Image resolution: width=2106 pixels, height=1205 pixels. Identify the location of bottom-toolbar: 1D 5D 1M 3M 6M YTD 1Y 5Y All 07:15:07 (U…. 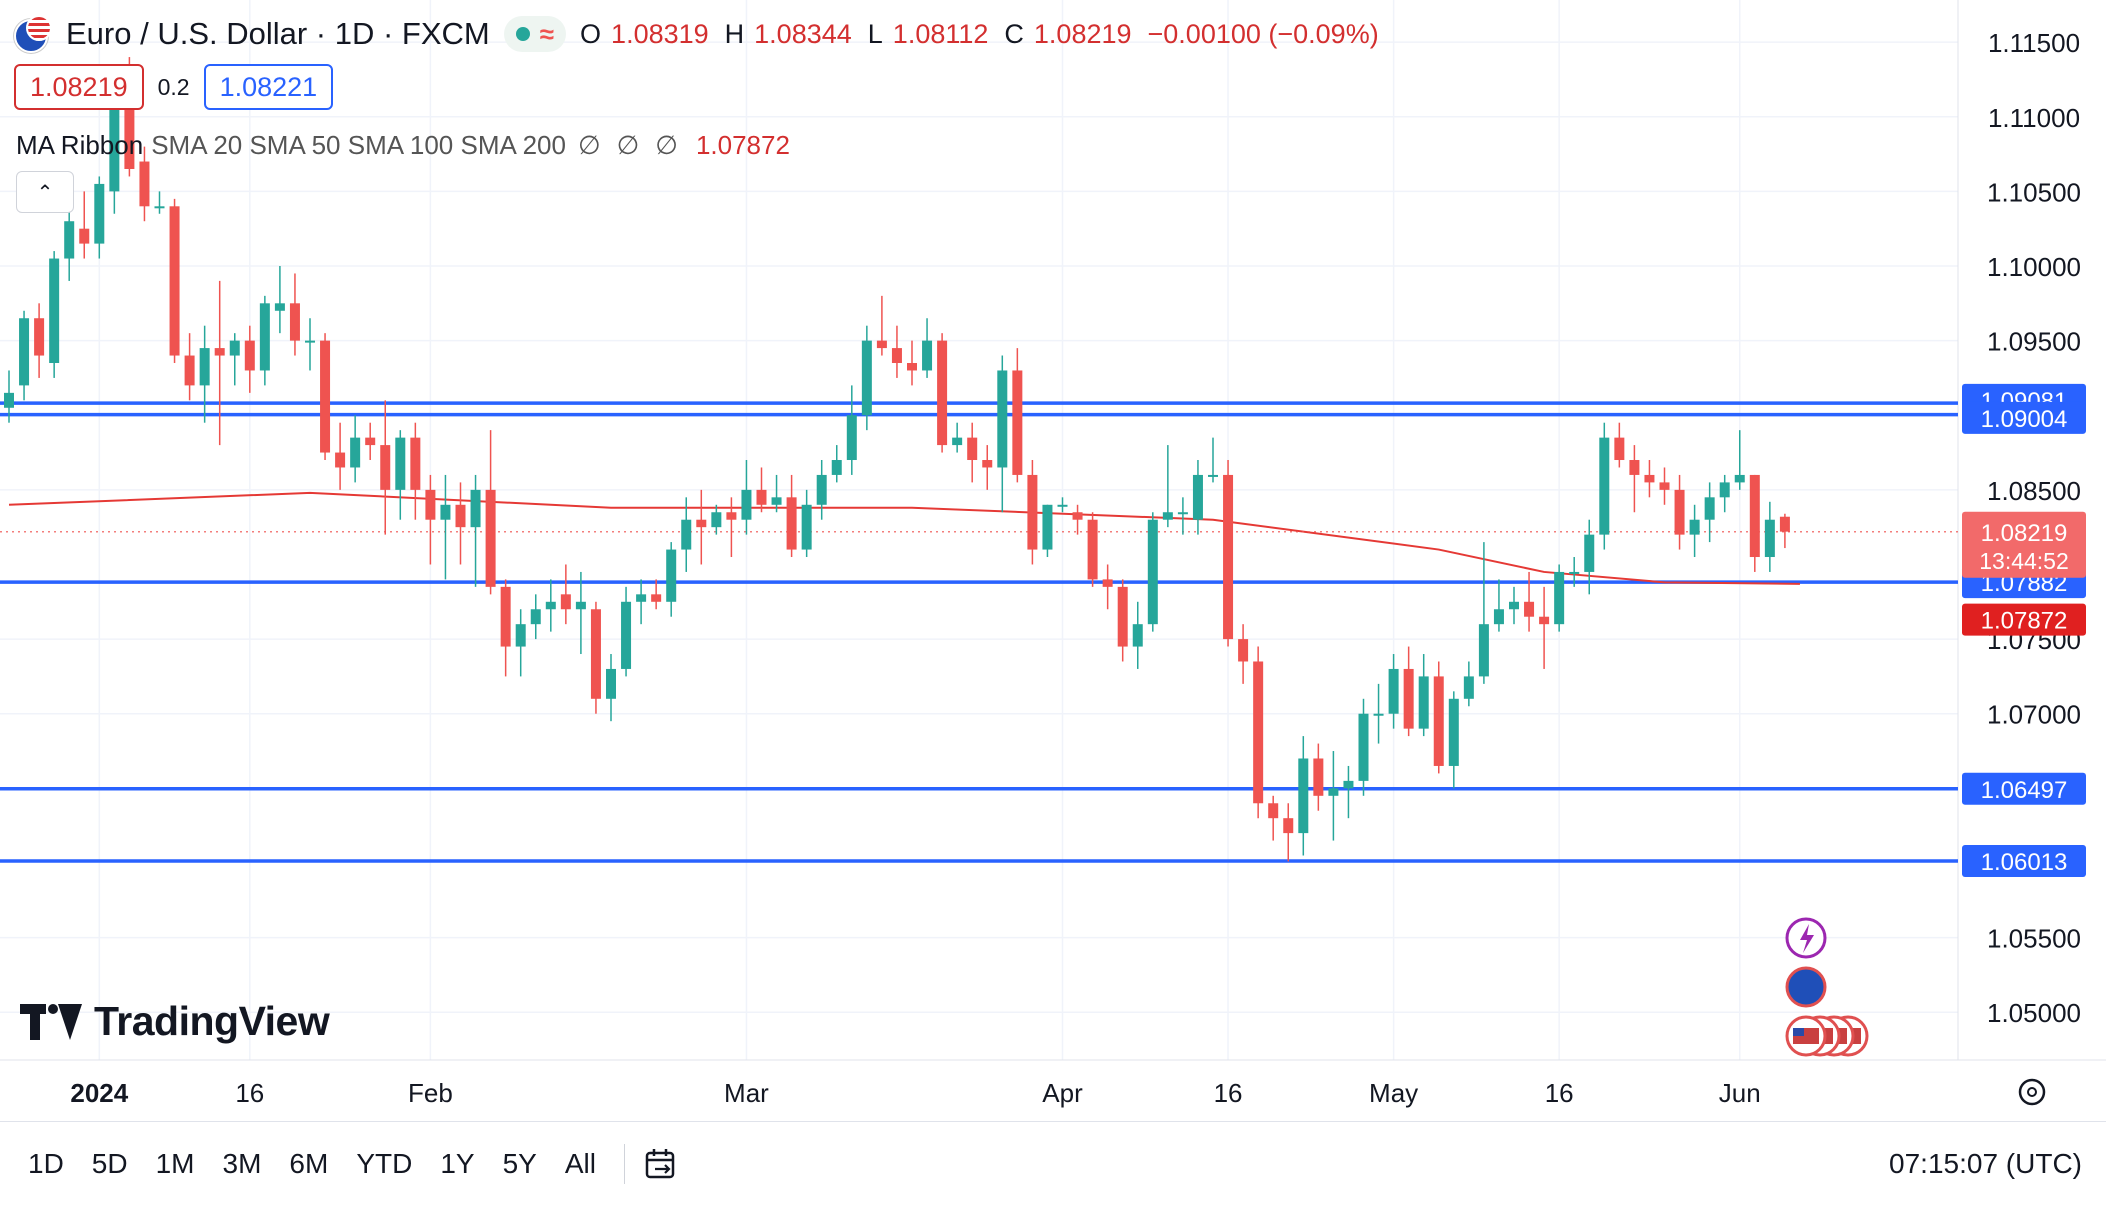
(1053, 1163).